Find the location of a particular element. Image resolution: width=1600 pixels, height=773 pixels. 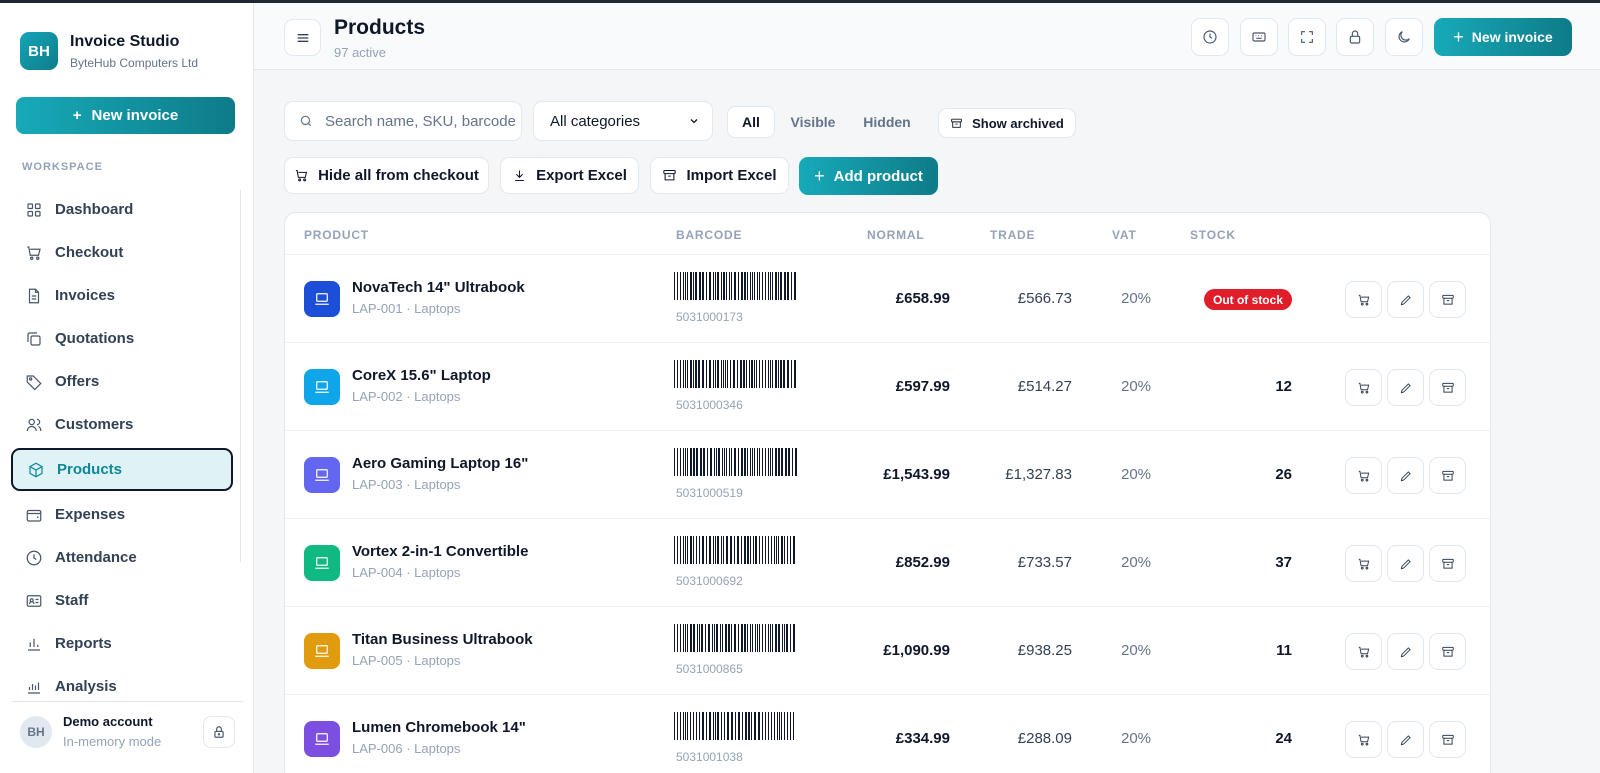

lock-button is located at coordinates (219, 732).